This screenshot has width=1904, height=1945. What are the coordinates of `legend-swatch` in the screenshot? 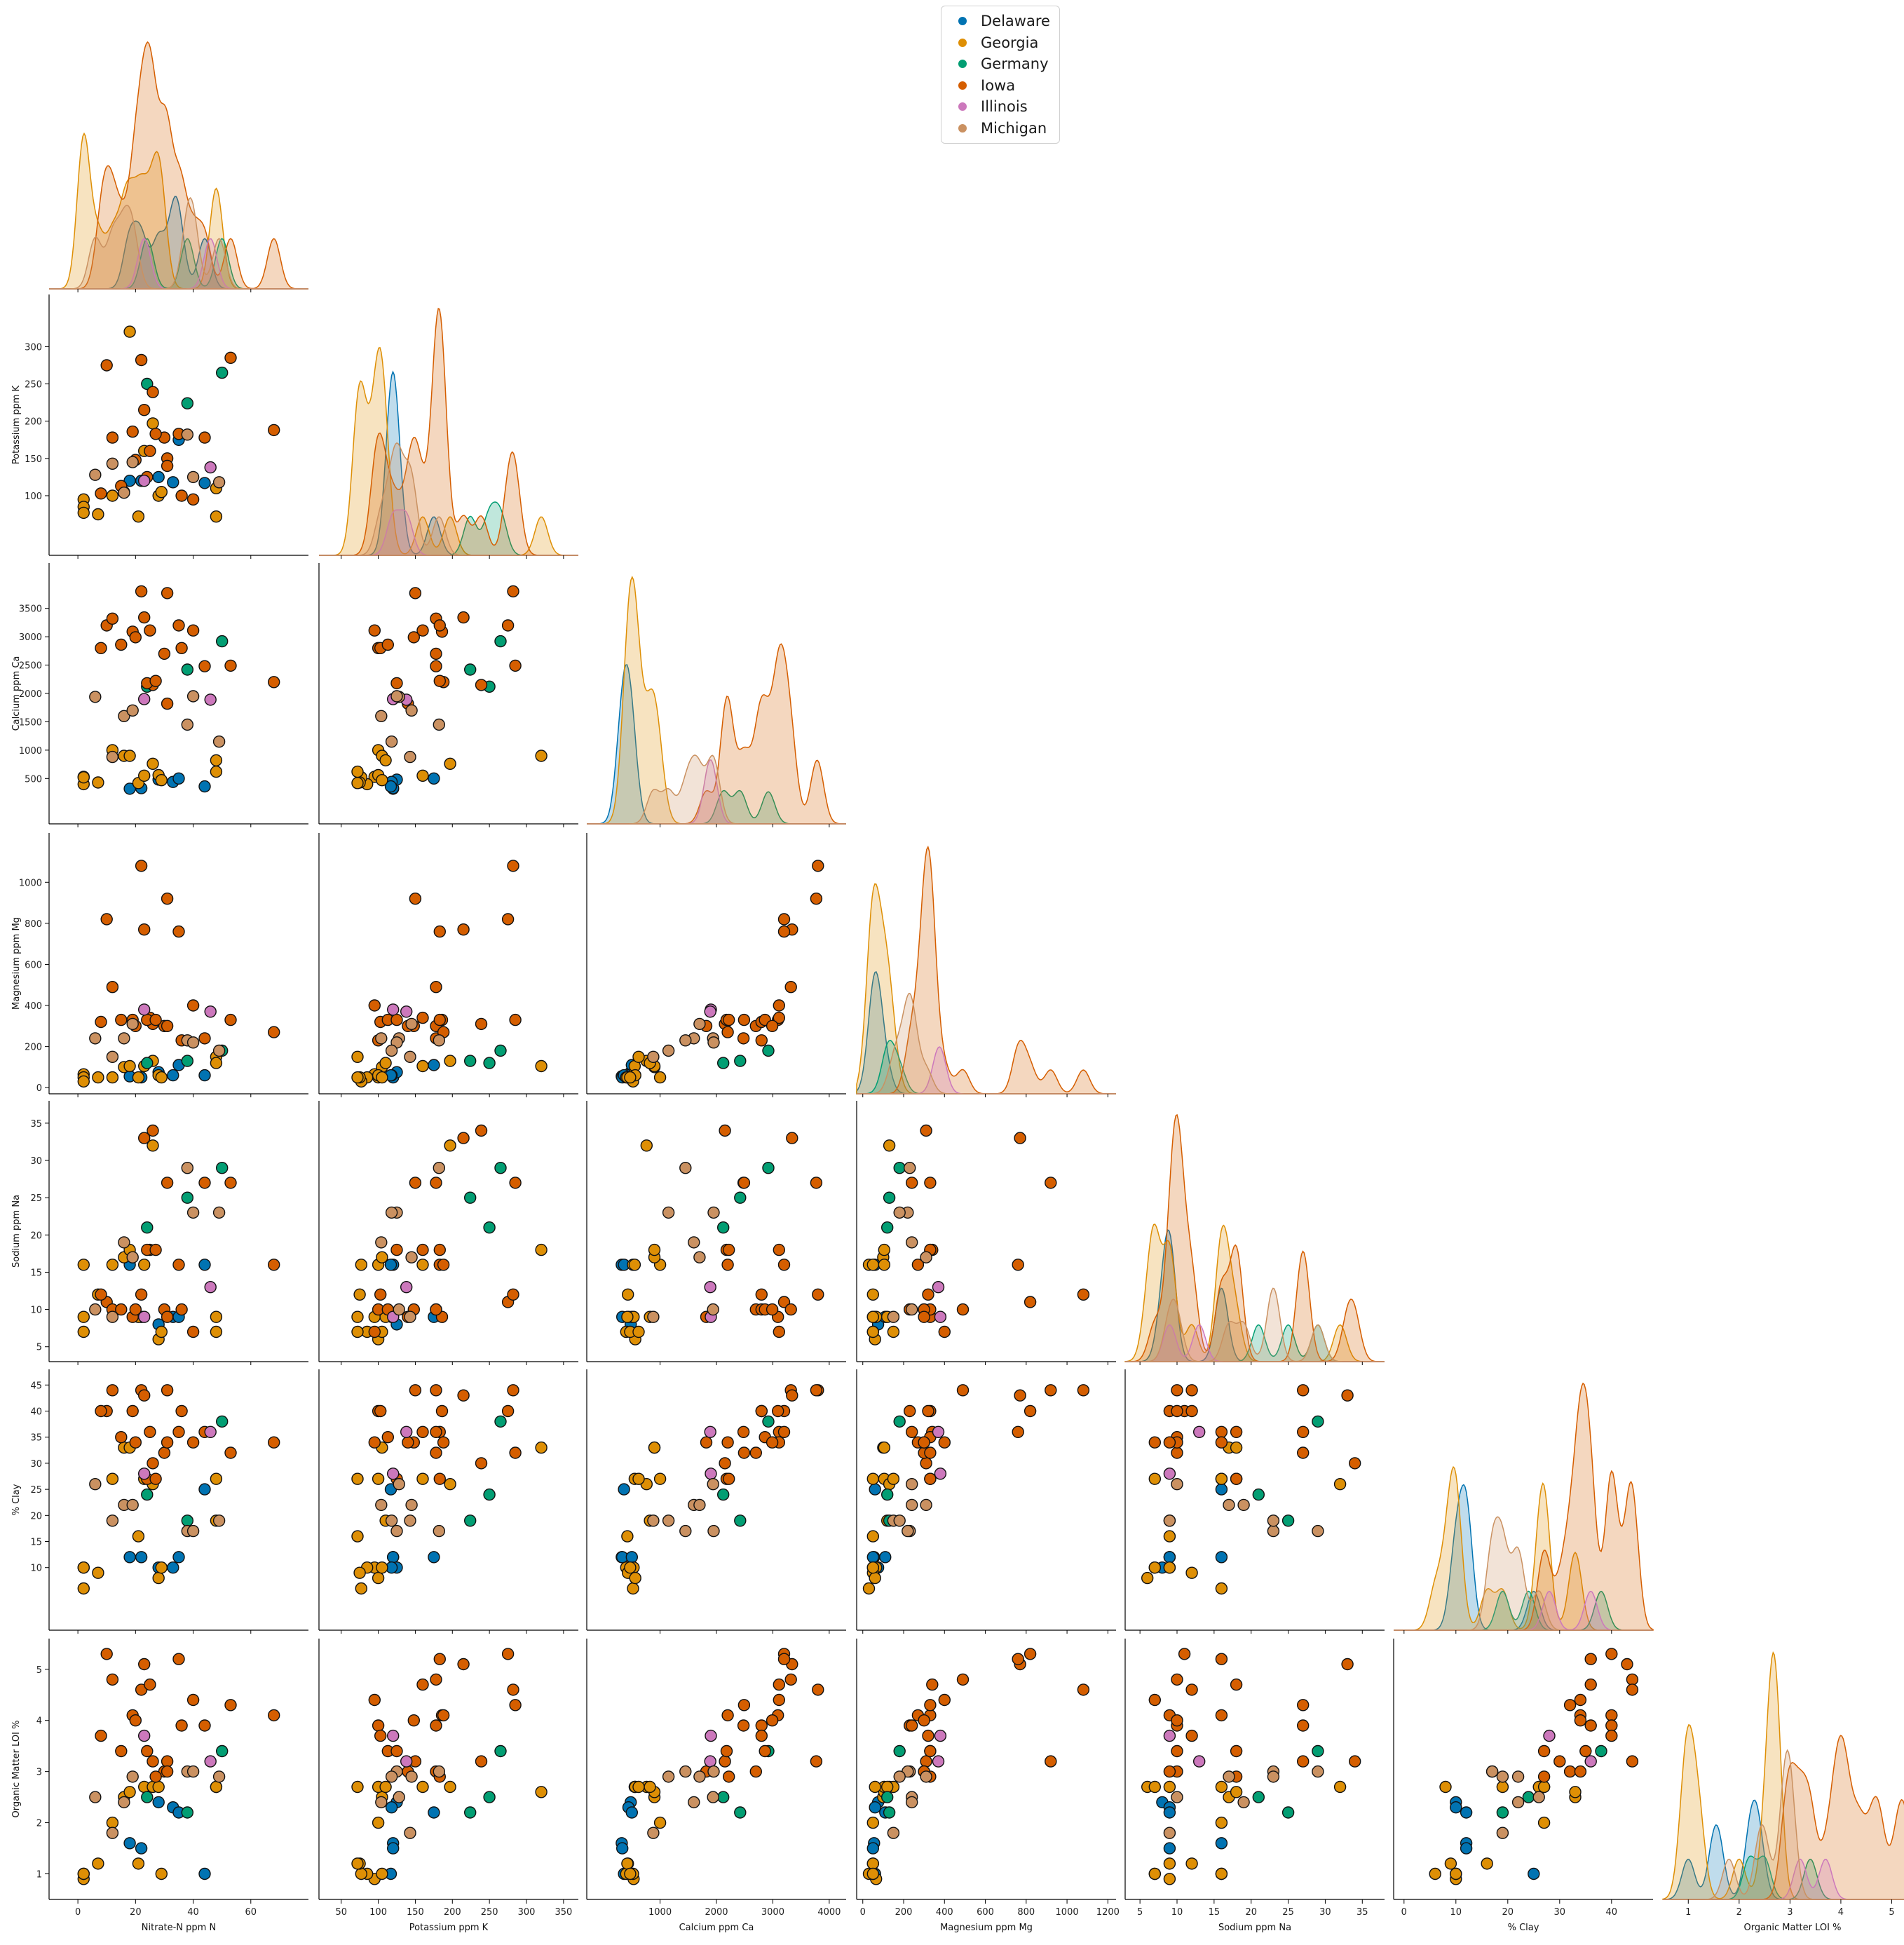 It's located at (962, 43).